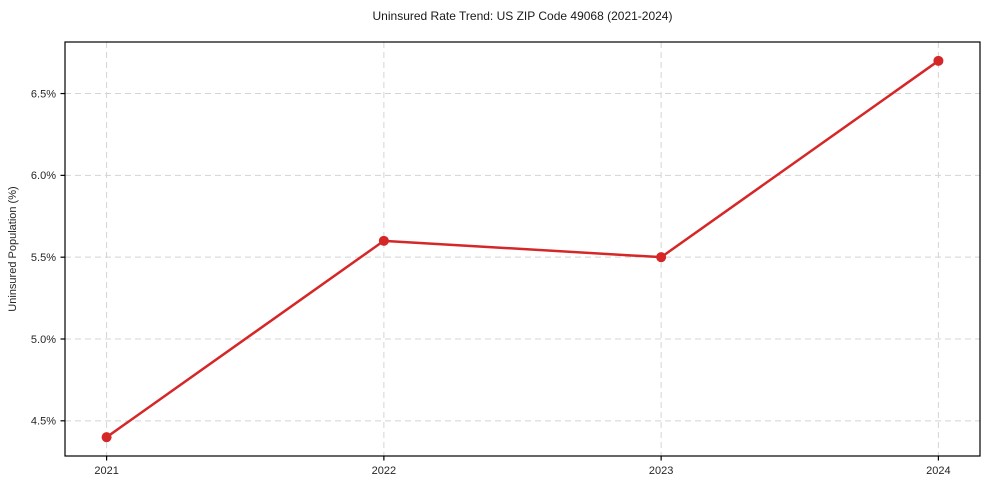 The image size is (989, 490). Describe the element at coordinates (43, 258) in the screenshot. I see `y-tick-label: 5.5%` at that location.